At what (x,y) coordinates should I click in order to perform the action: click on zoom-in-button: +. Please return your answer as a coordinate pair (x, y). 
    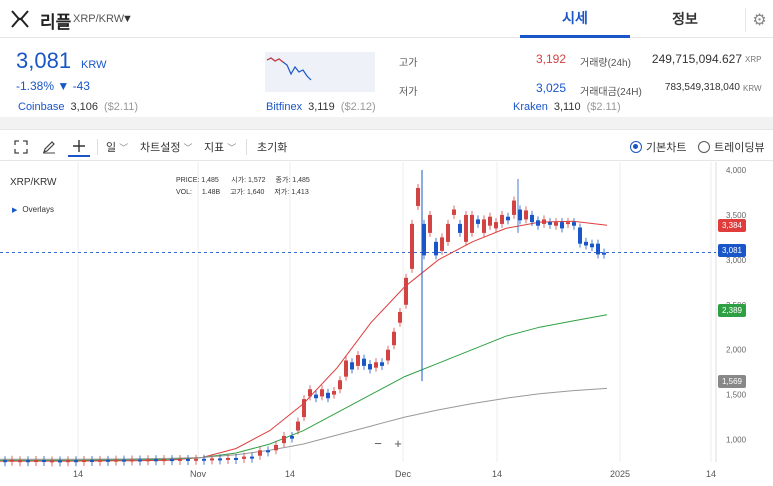
    Looking at the image, I should click on (398, 443).